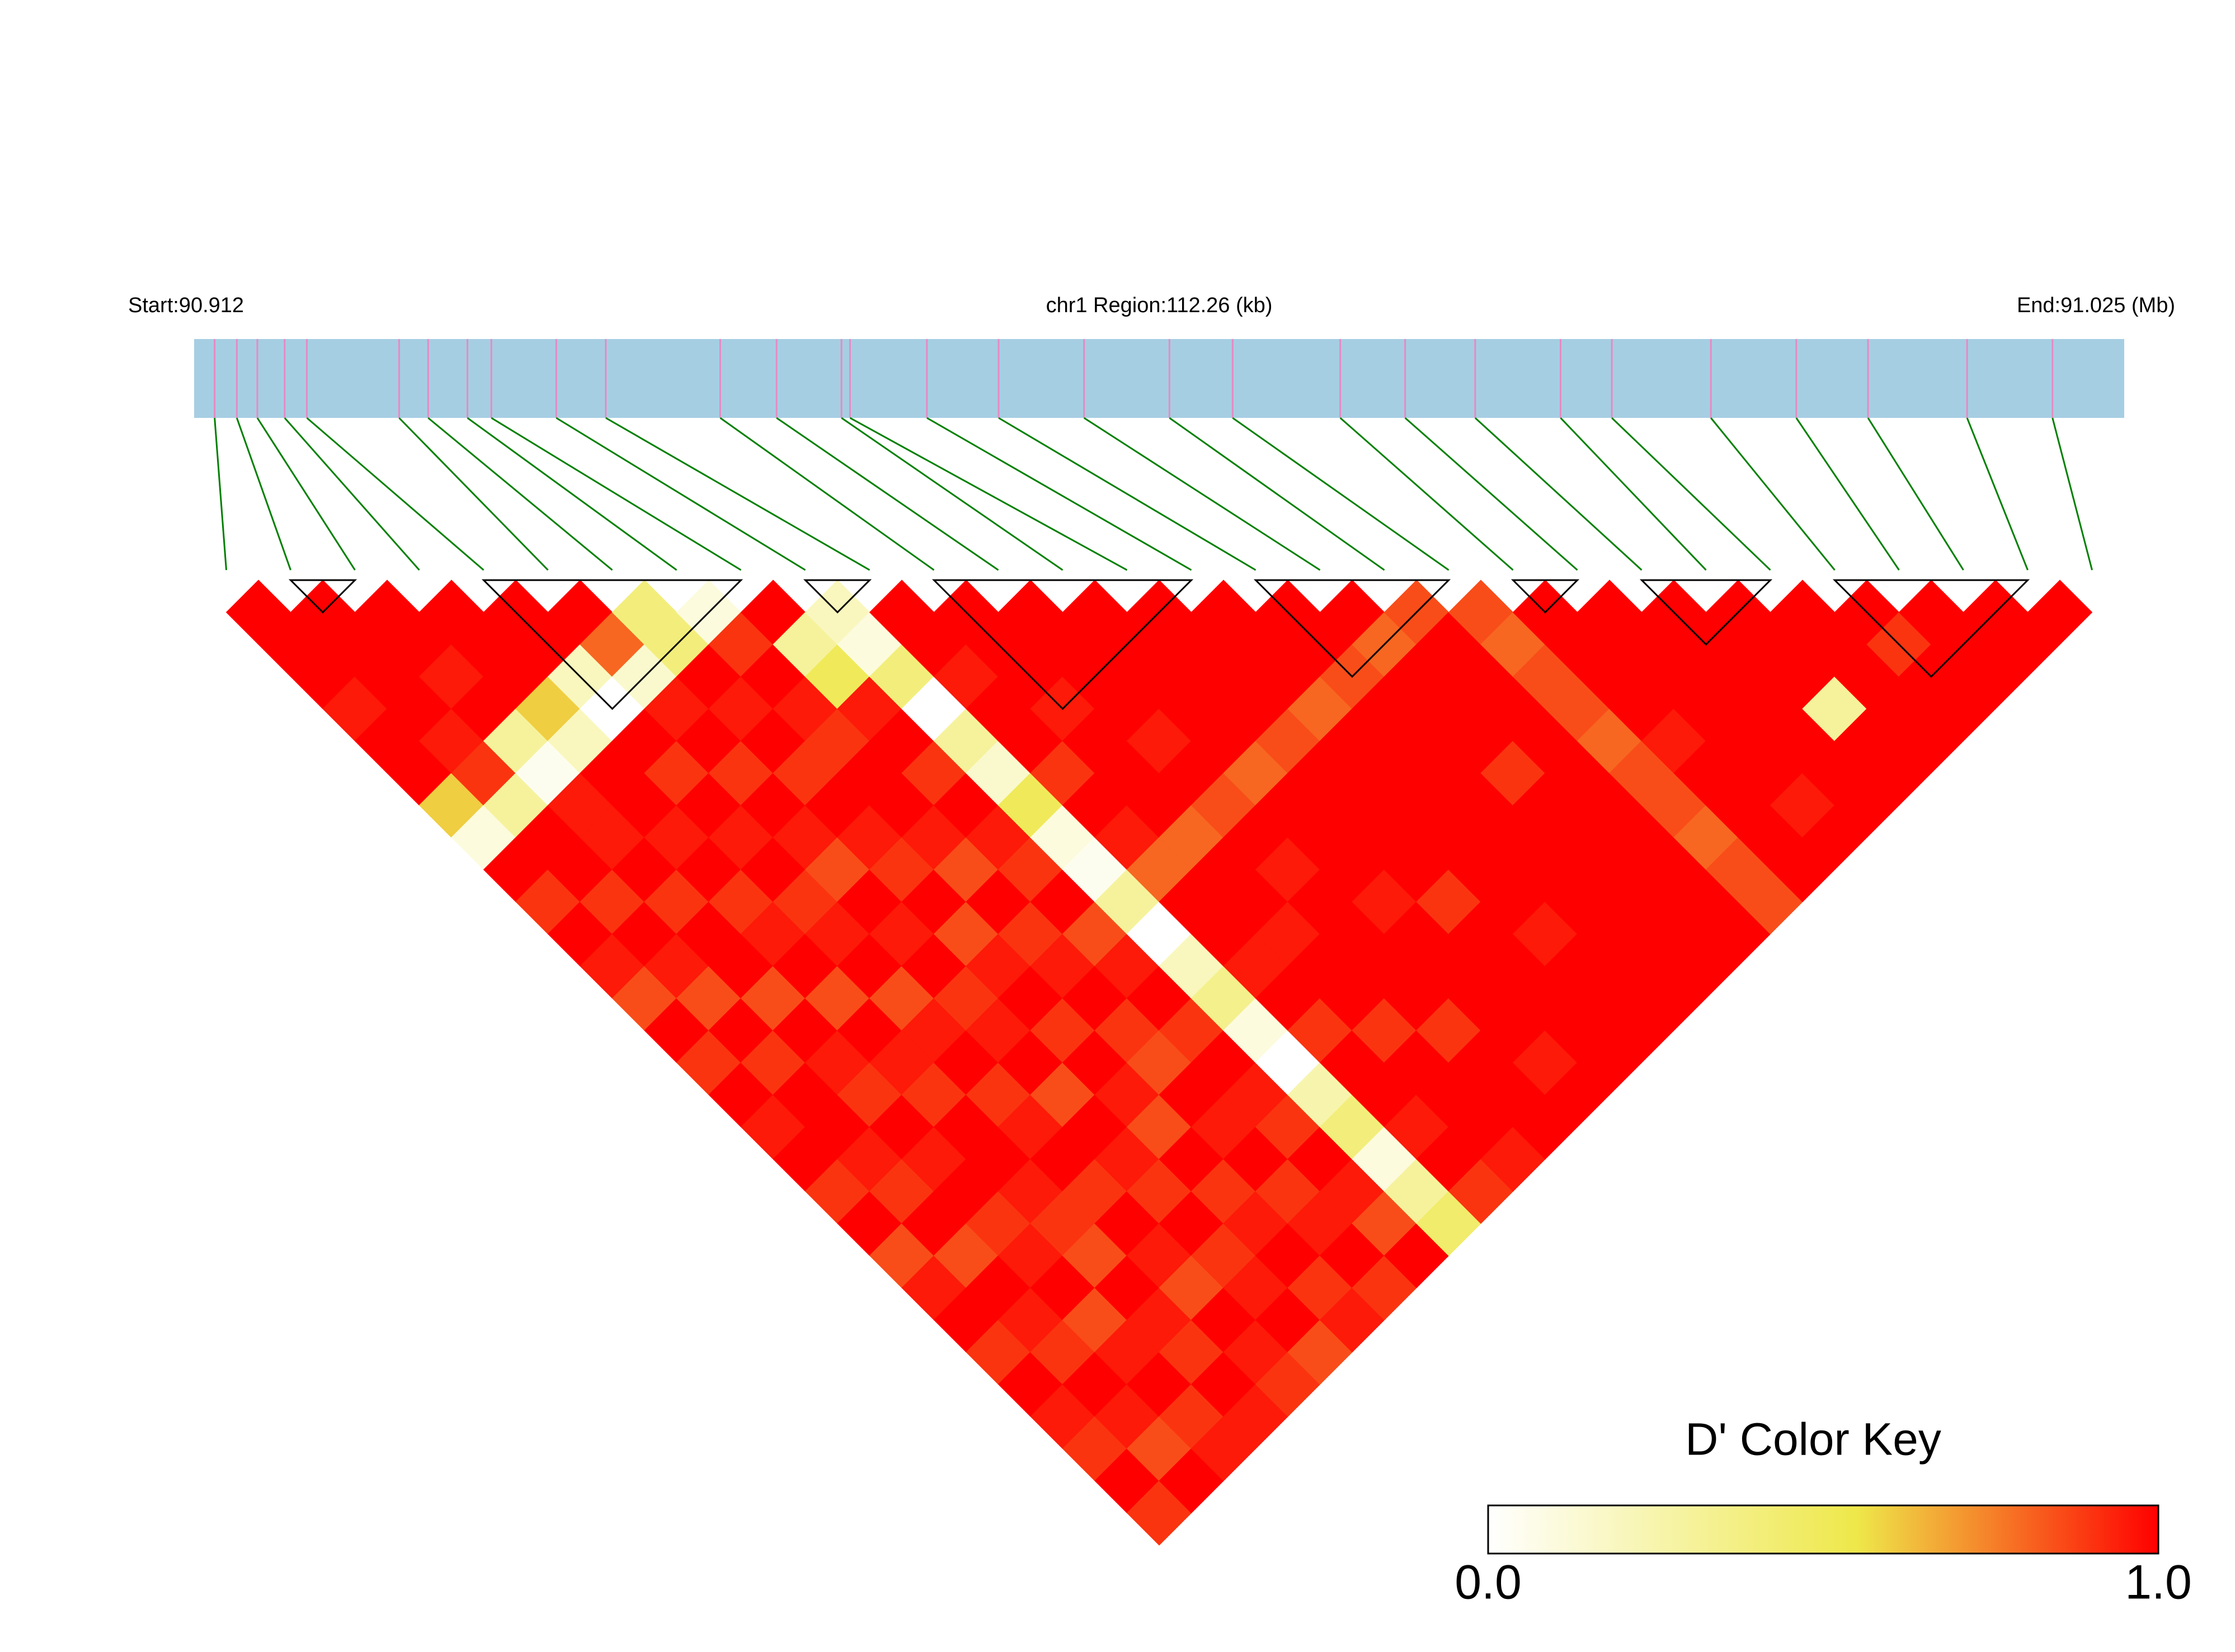  Describe the element at coordinates (2096, 306) in the screenshot. I see `end-label: End:91.025 (Mb)` at that location.